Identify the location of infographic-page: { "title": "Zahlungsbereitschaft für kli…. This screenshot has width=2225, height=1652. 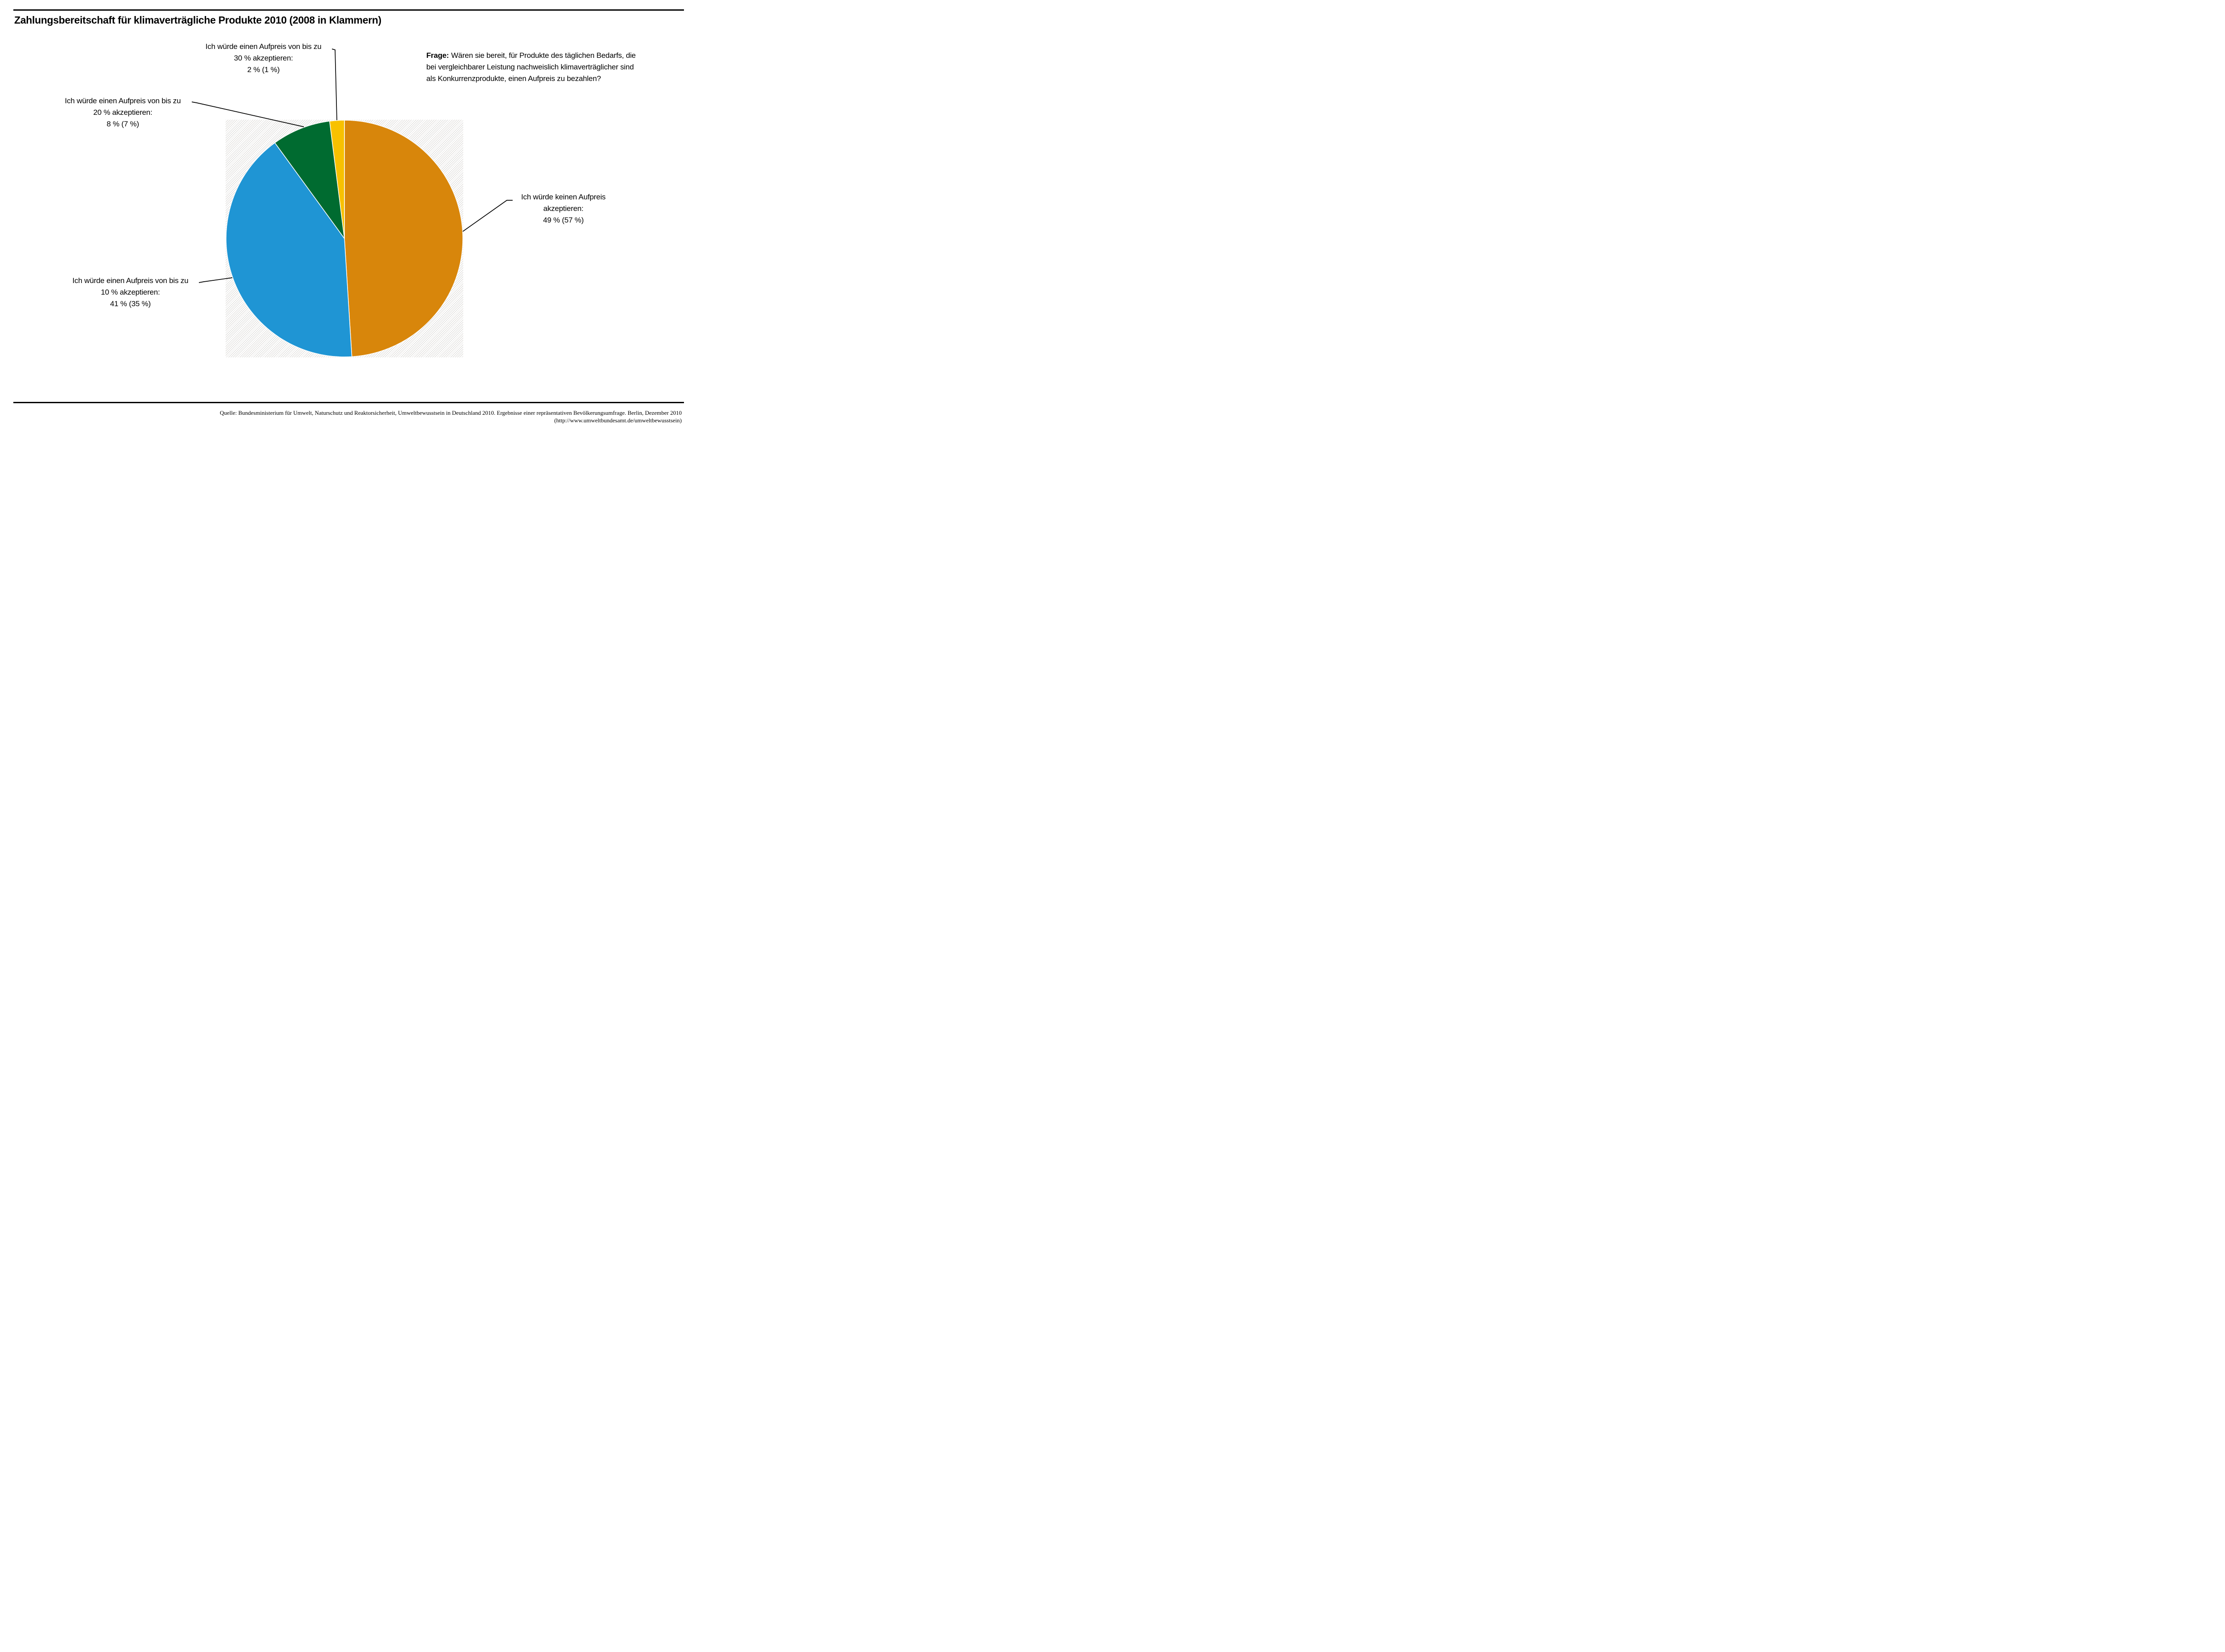
(349, 218).